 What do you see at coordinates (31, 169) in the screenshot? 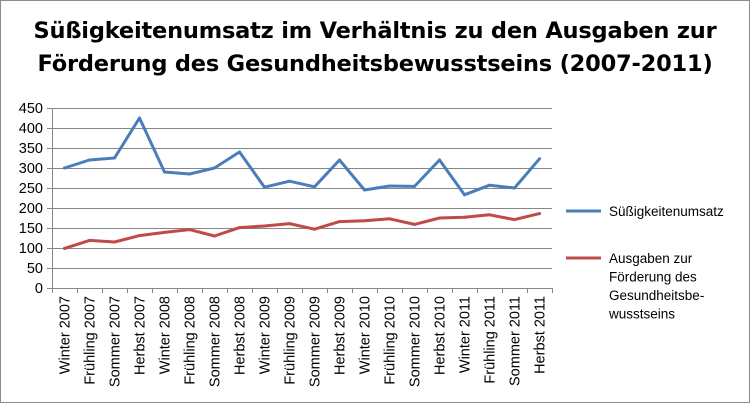
I see `y-tick-label: 300` at bounding box center [31, 169].